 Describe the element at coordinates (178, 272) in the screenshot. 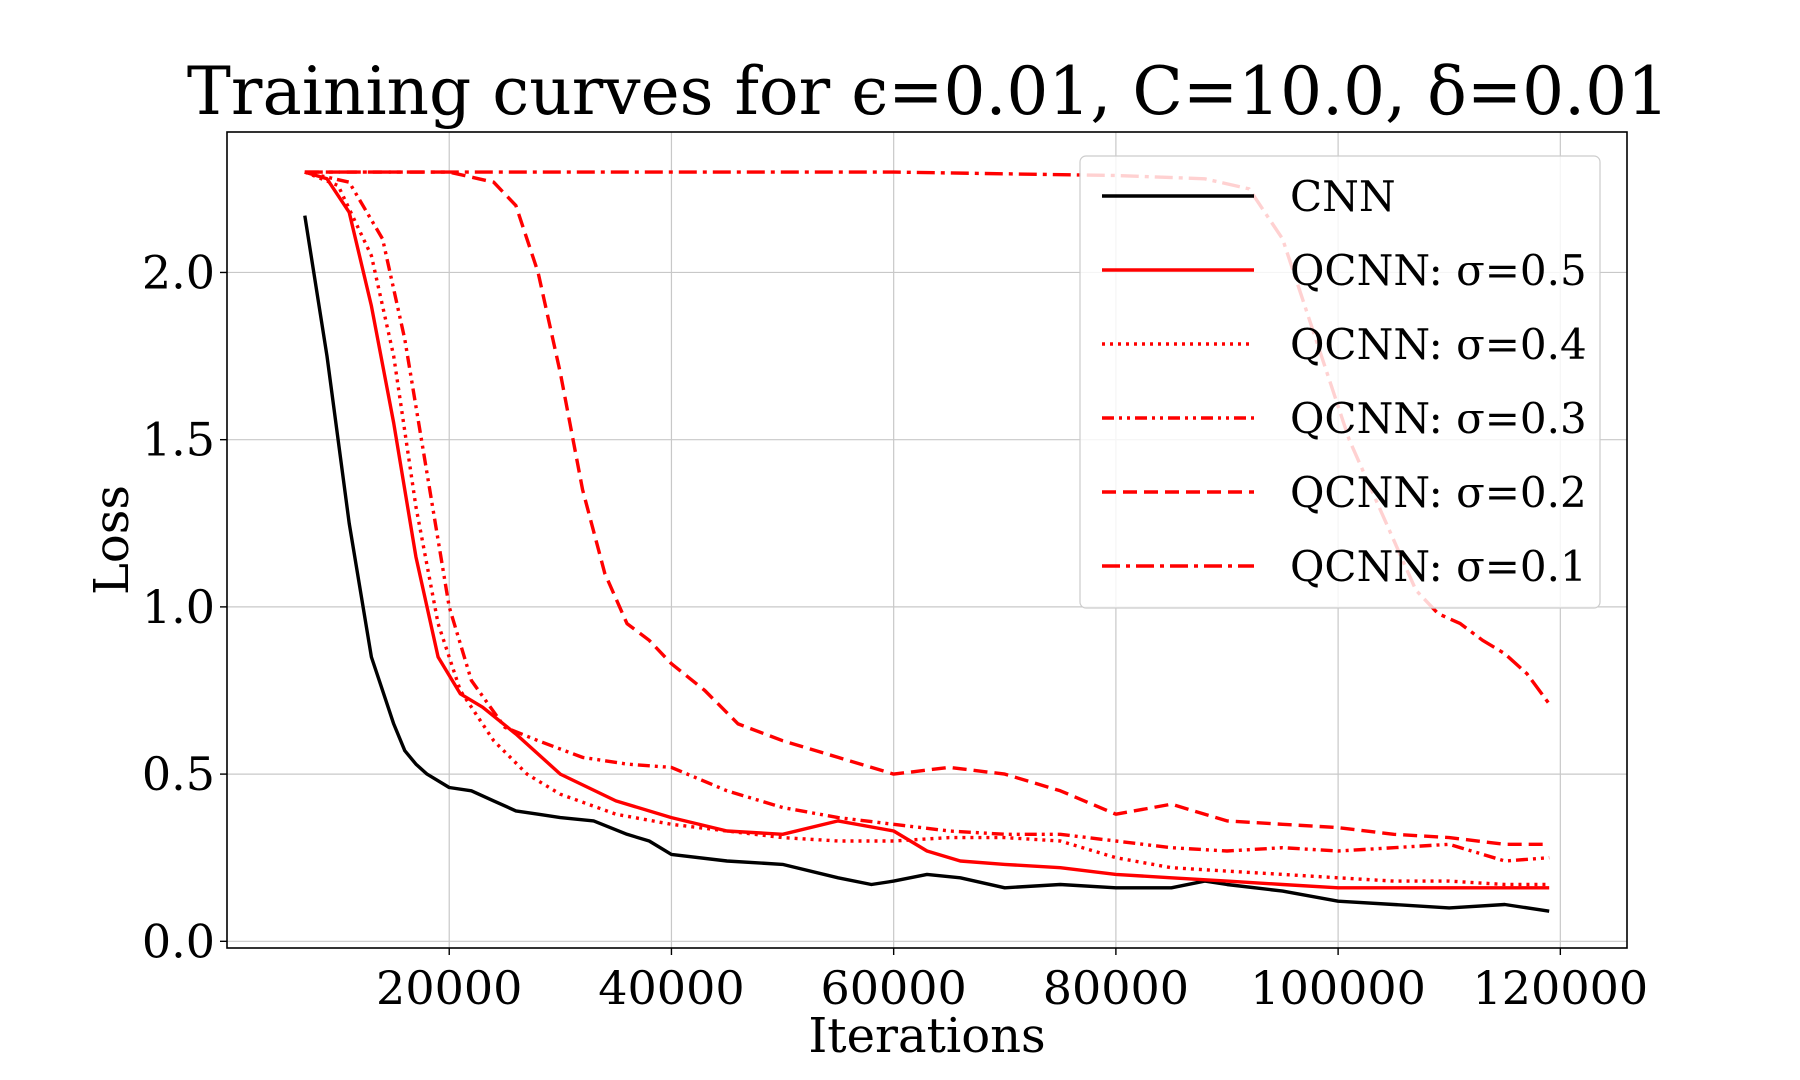

I see `y-tick-label: 2.0` at that location.